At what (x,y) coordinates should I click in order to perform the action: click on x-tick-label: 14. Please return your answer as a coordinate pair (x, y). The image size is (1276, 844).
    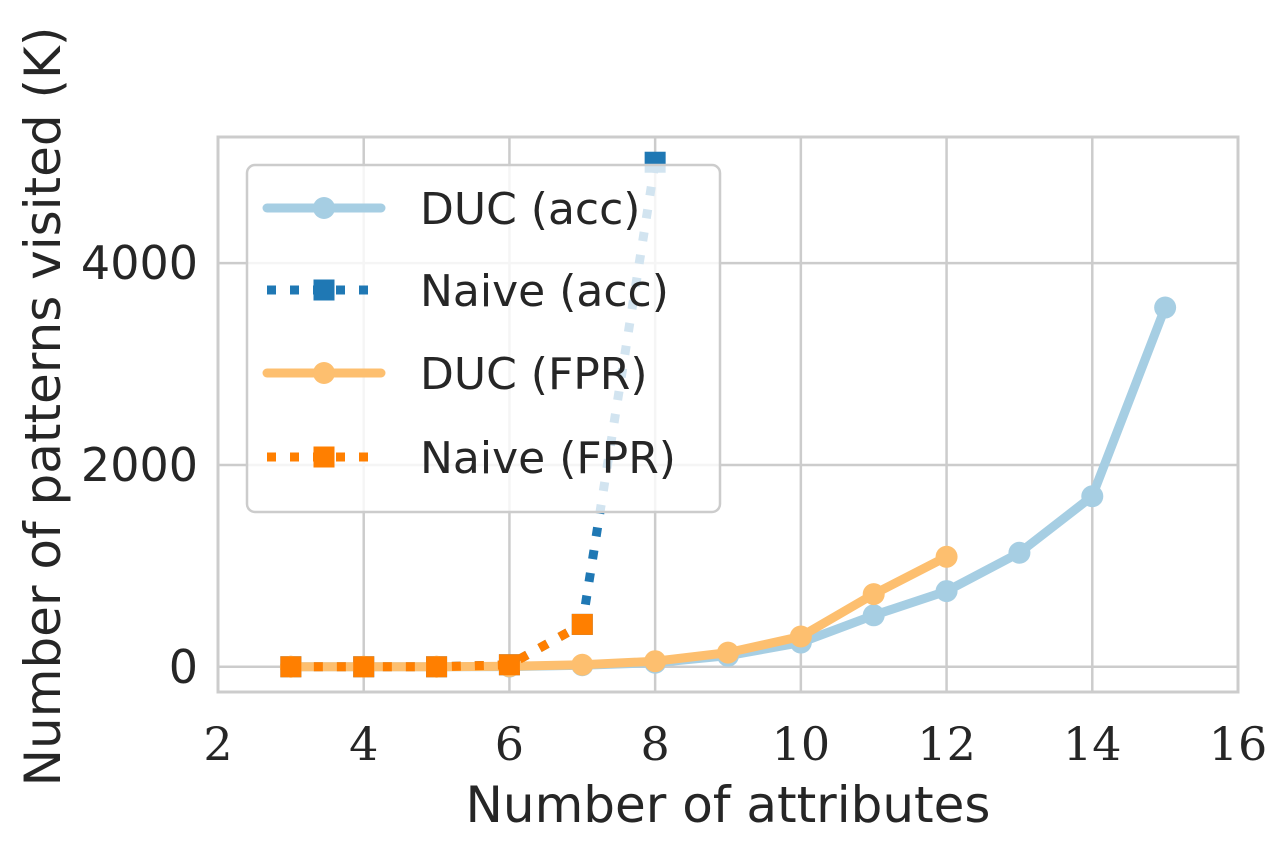
    Looking at the image, I should click on (1092, 744).